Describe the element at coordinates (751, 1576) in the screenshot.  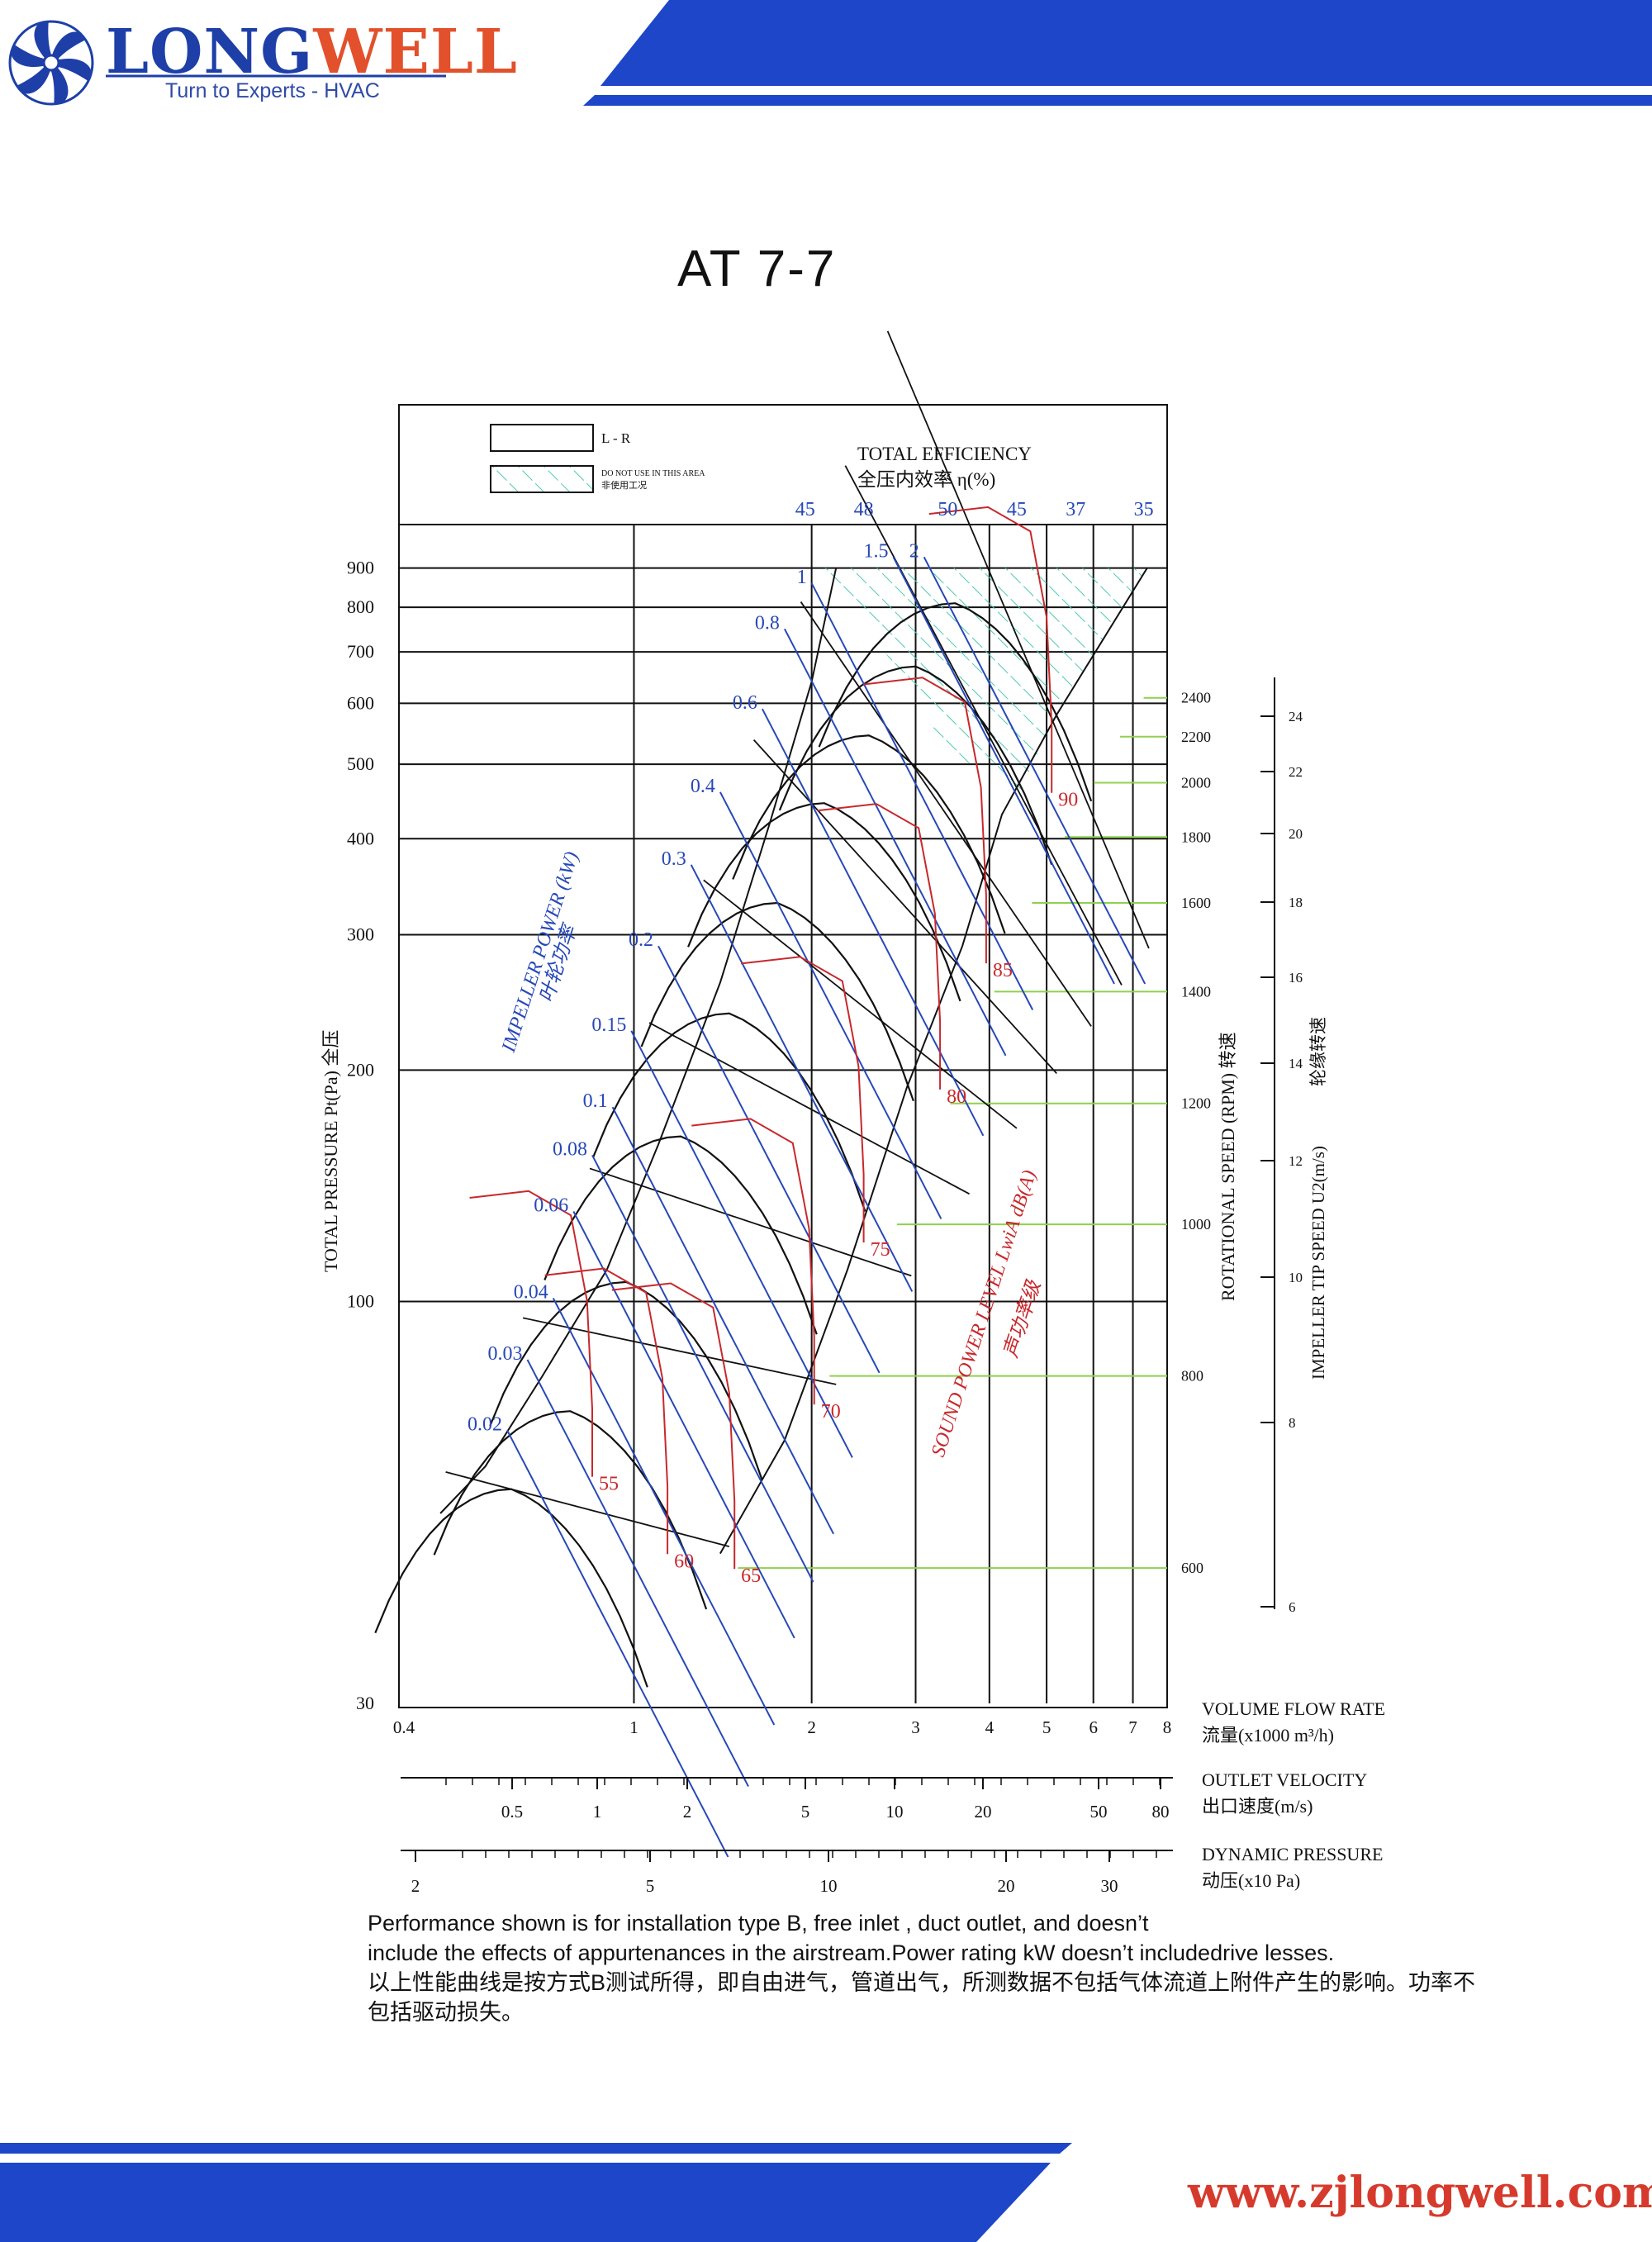
I see `sound-power-label: 65` at that location.